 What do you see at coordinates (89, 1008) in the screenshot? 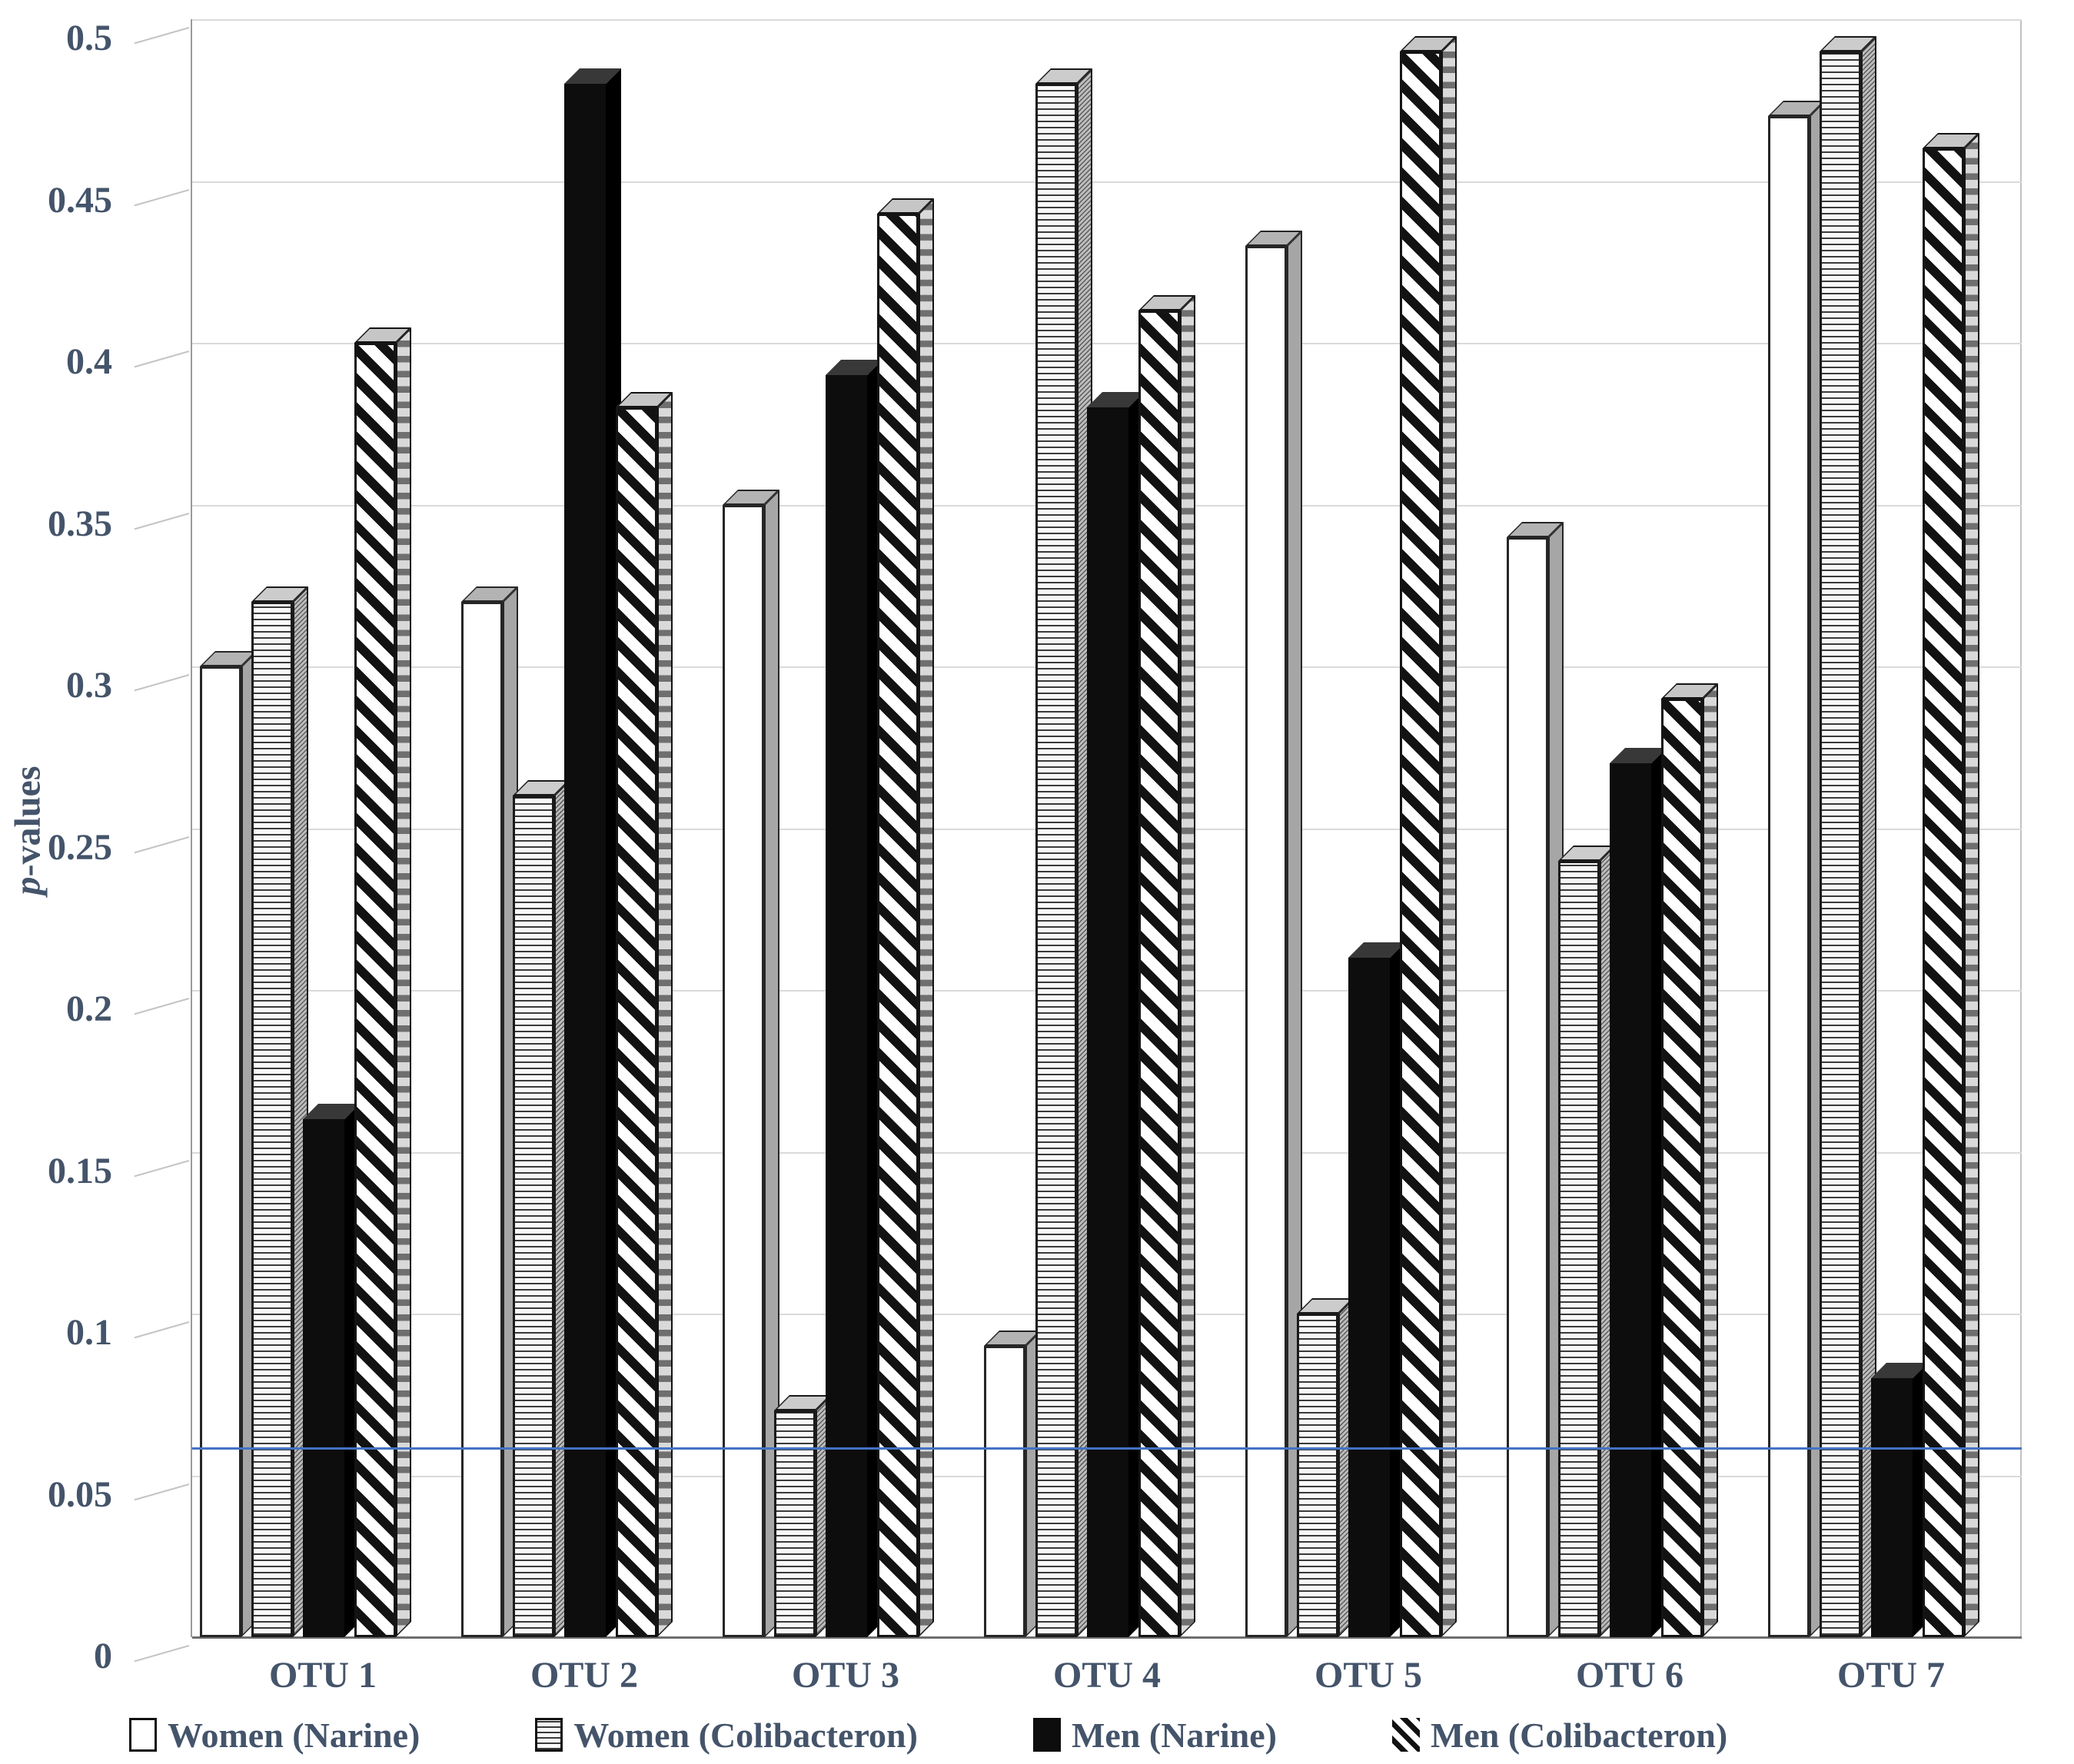
I see `y-tick-label-0.2: 0.2` at bounding box center [89, 1008].